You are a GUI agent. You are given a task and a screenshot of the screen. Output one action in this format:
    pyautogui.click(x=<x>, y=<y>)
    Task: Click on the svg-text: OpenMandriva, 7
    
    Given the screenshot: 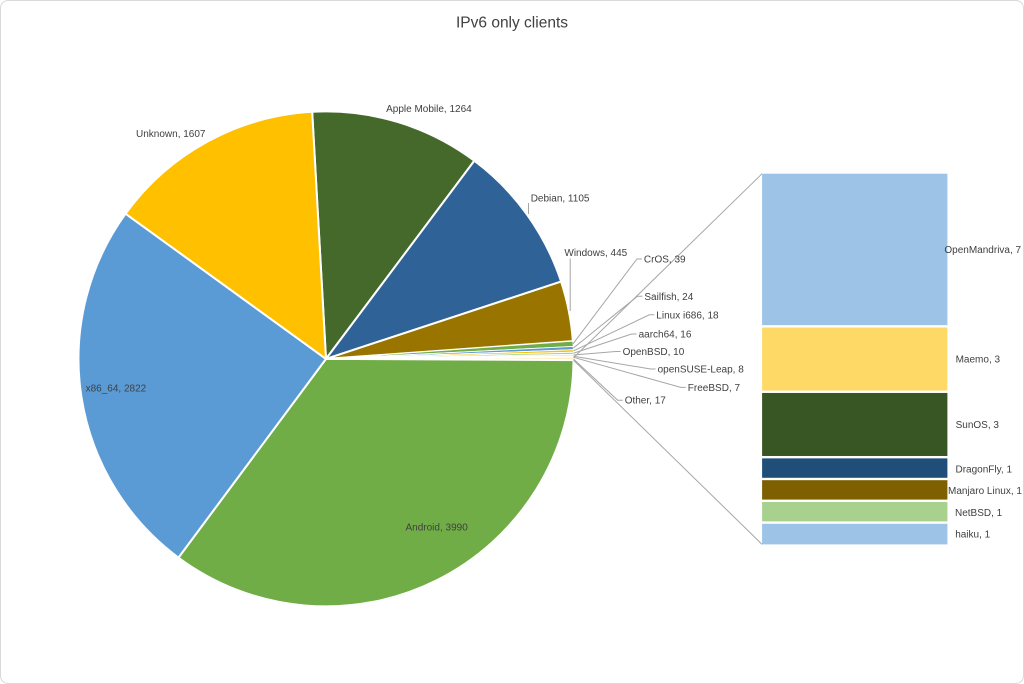 What is the action you would take?
    pyautogui.click(x=982, y=250)
    